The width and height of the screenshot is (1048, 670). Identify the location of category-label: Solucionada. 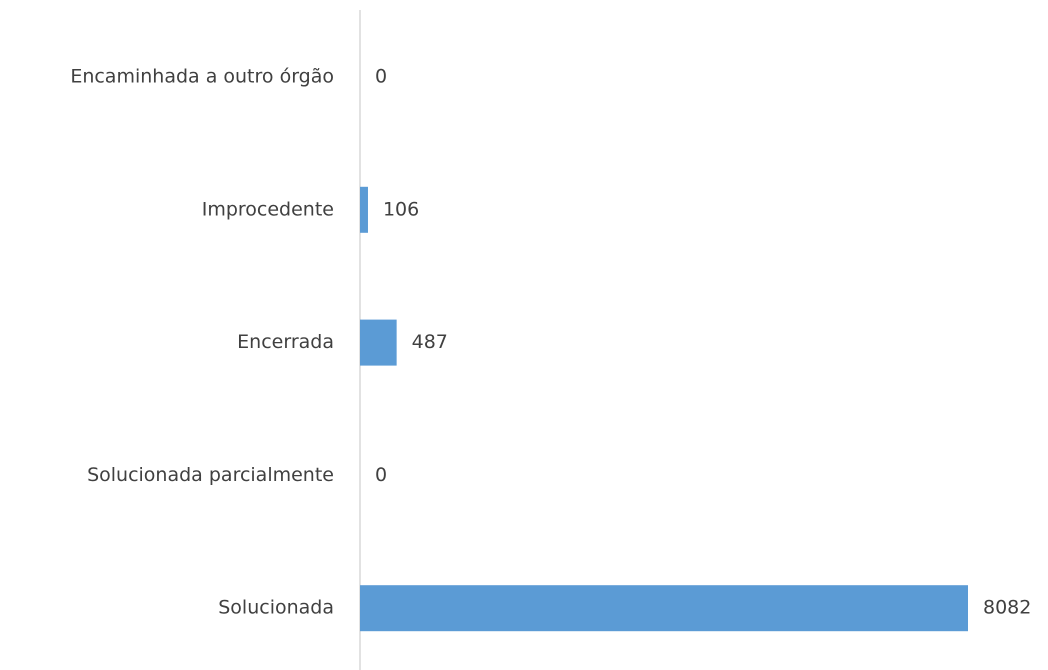
(276, 608).